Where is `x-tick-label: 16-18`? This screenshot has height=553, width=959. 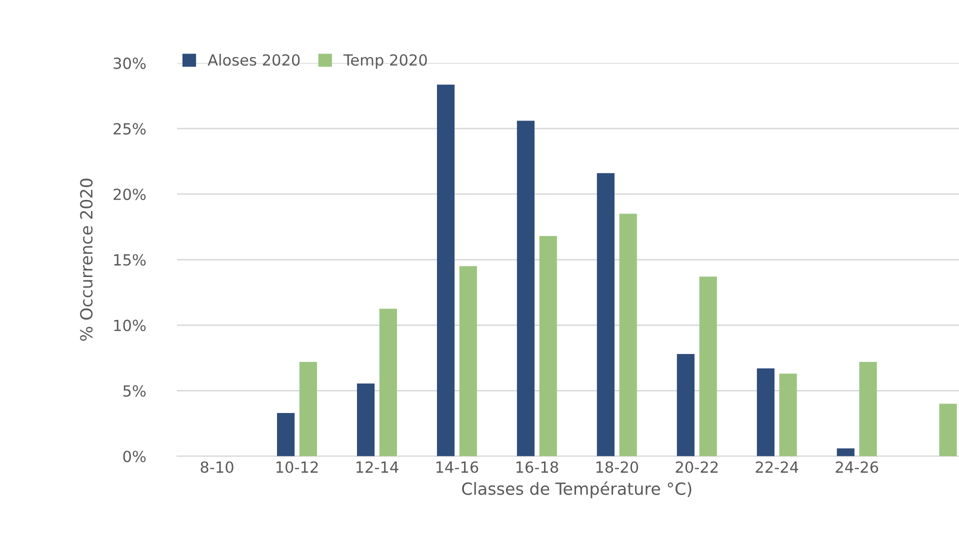 x-tick-label: 16-18 is located at coordinates (537, 467).